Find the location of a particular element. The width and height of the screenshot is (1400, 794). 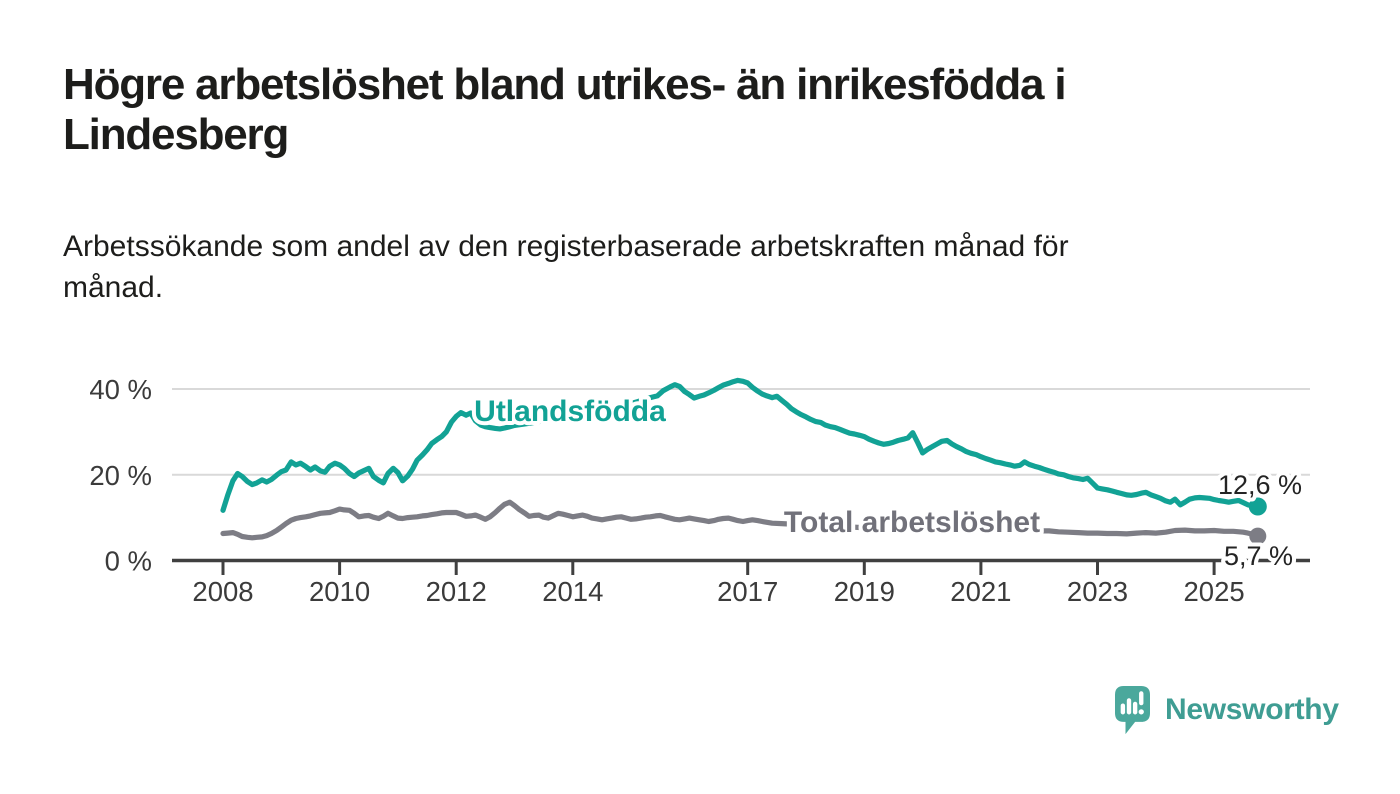

series-end-dot-total-arbetsloshet is located at coordinates (1258, 536).